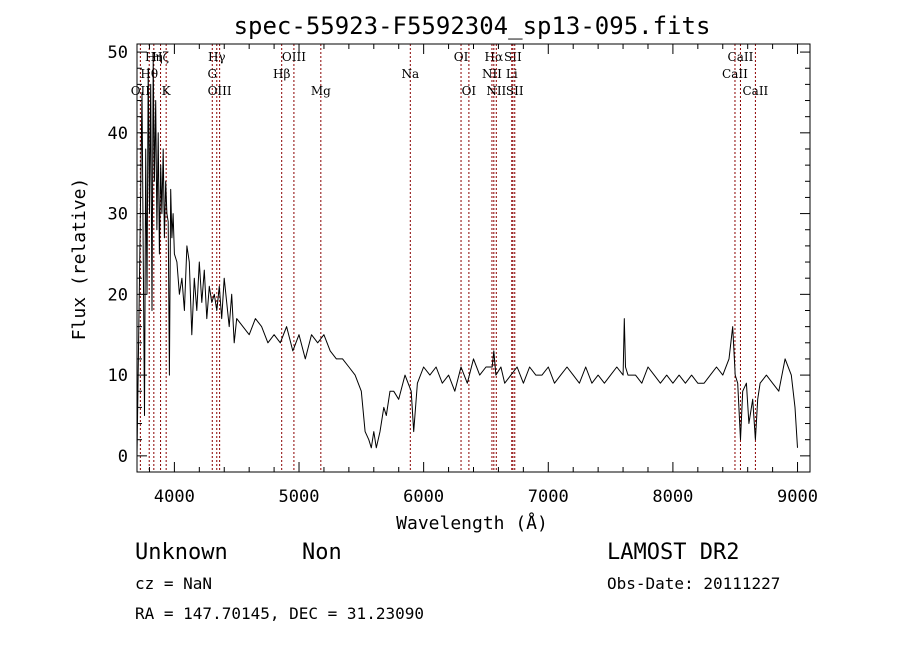 Image resolution: width=900 pixels, height=649 pixels. What do you see at coordinates (123, 457) in the screenshot?
I see `y-tick-label: 0` at bounding box center [123, 457].